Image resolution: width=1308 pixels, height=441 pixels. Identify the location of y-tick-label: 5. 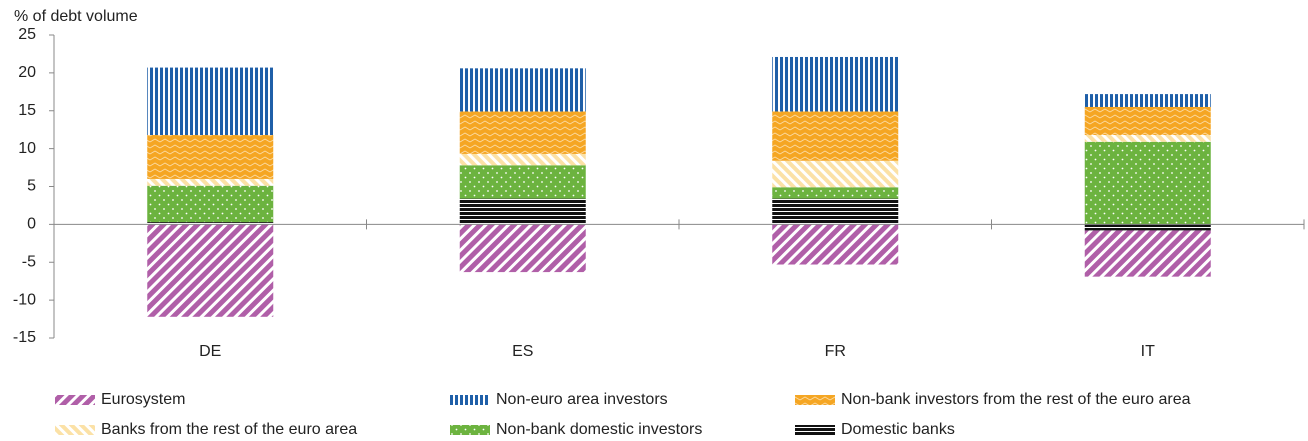
(31, 186).